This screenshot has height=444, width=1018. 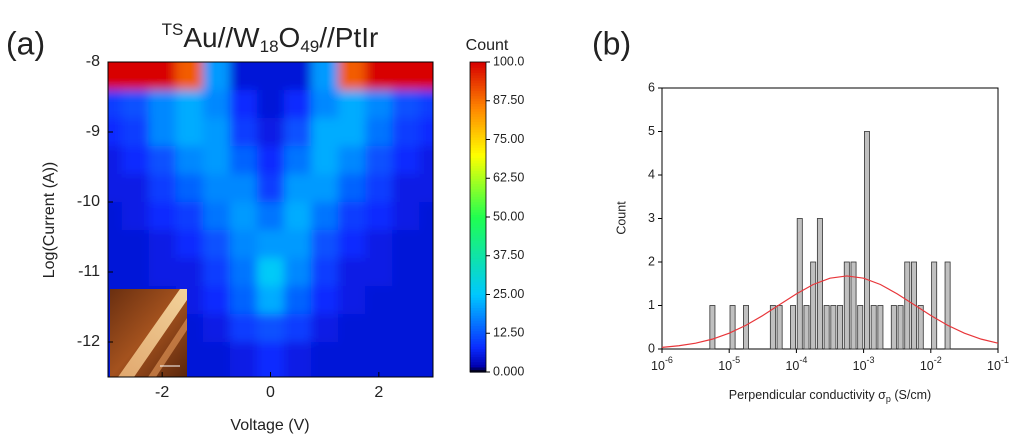 What do you see at coordinates (658, 366) in the screenshot?
I see `x-tick-base: 10` at bounding box center [658, 366].